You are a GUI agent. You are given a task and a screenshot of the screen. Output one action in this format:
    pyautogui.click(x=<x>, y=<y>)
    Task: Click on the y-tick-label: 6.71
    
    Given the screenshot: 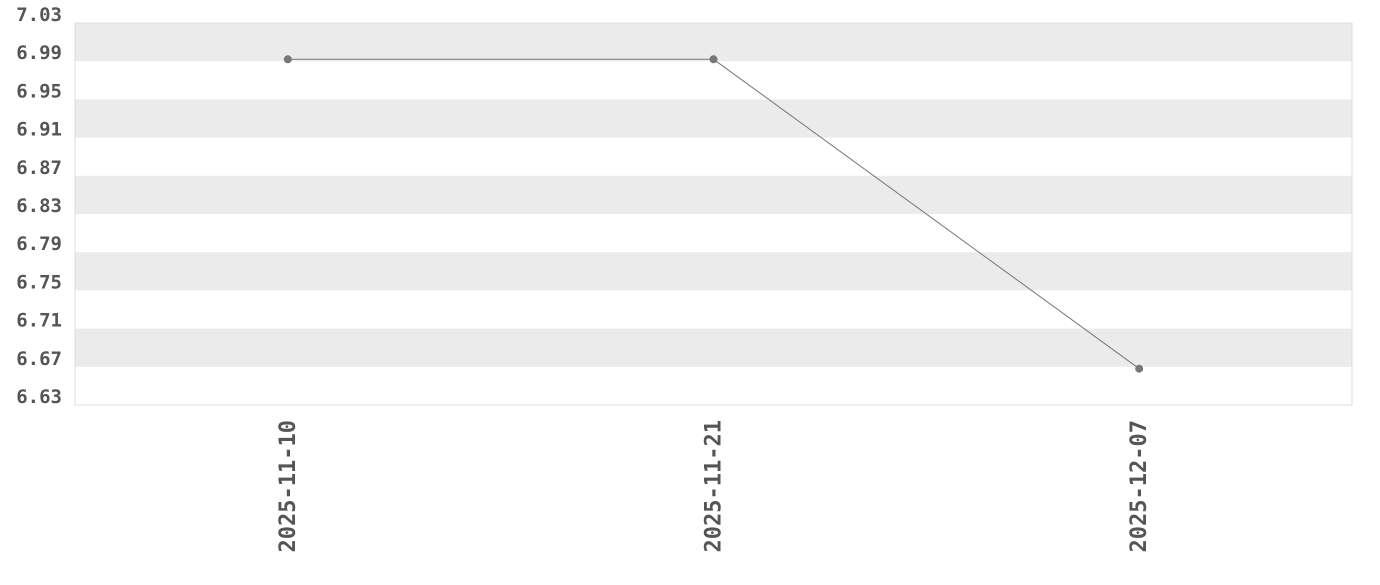 What is the action you would take?
    pyautogui.click(x=39, y=321)
    